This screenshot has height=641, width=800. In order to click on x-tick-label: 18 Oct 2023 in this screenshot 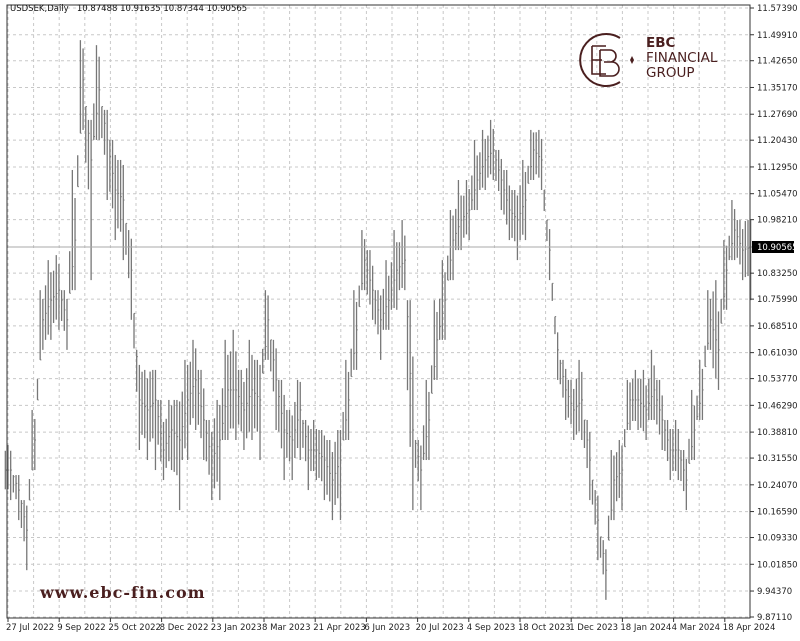, I will do `click(544, 628)`.